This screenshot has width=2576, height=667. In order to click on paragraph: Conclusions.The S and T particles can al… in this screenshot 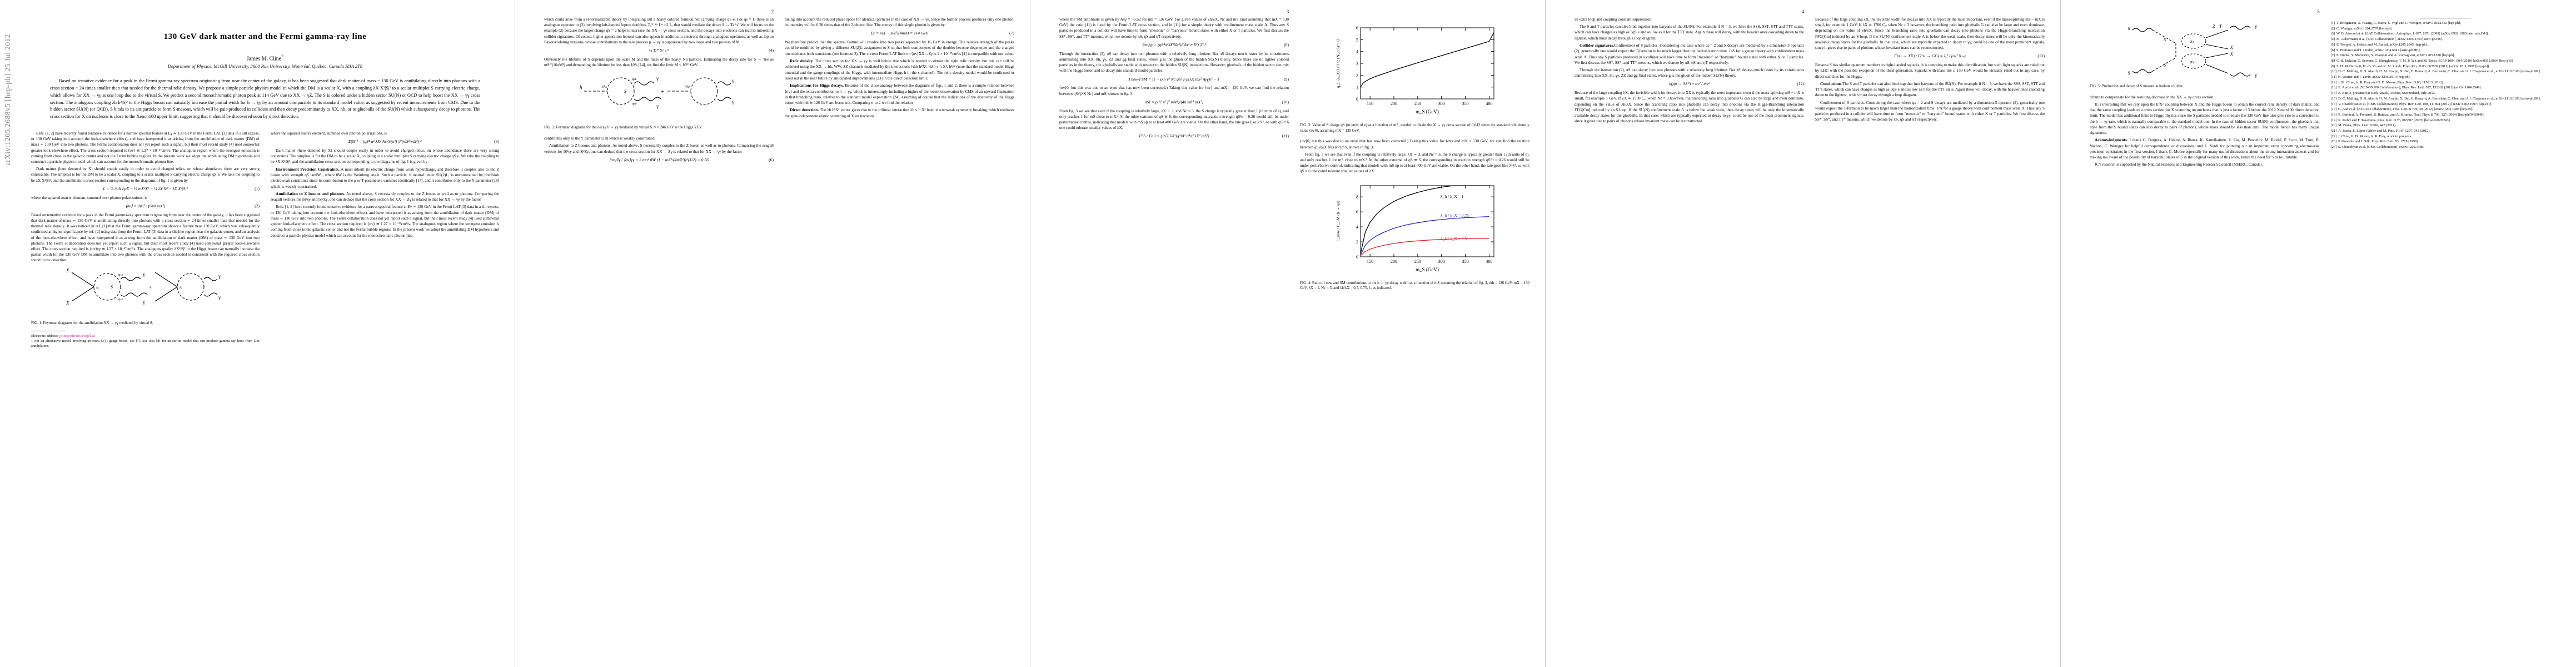, I will do `click(1930, 89)`.